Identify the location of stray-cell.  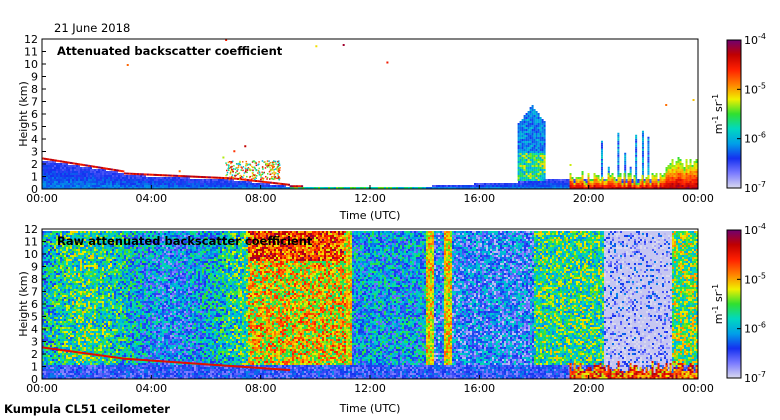
(267, 163).